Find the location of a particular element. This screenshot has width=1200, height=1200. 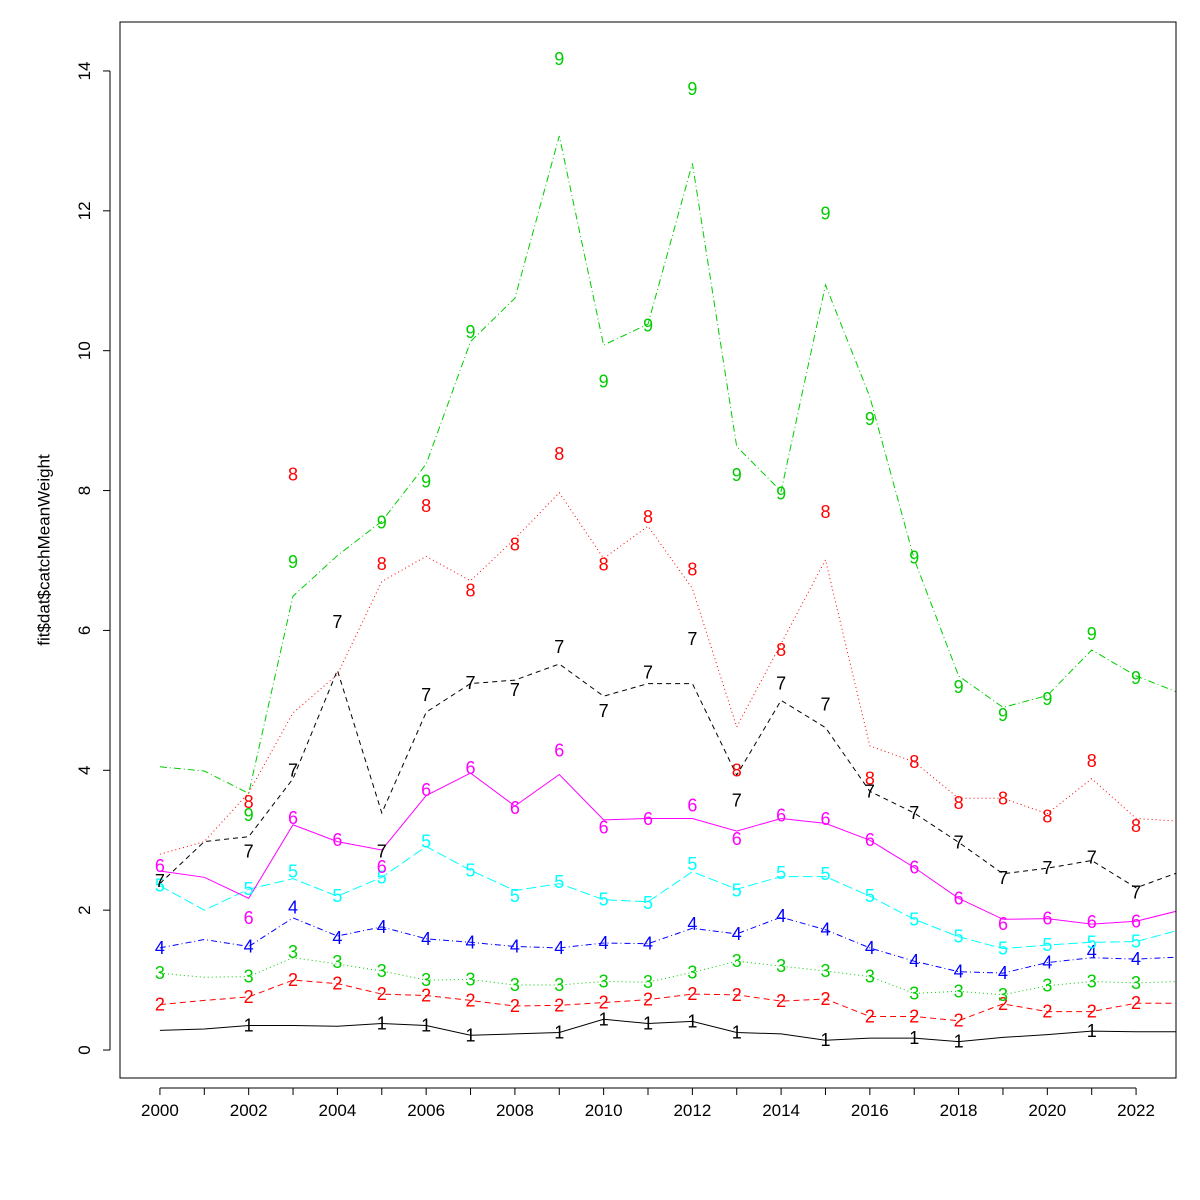

x-tick-label: 2018 is located at coordinates (959, 1110).